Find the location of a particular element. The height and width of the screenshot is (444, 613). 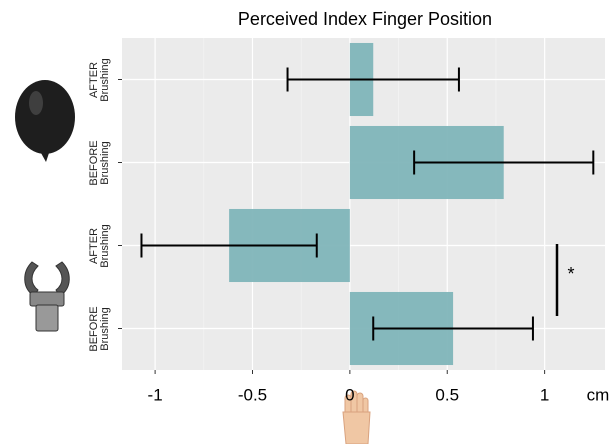

significance-star: * is located at coordinates (570, 274).